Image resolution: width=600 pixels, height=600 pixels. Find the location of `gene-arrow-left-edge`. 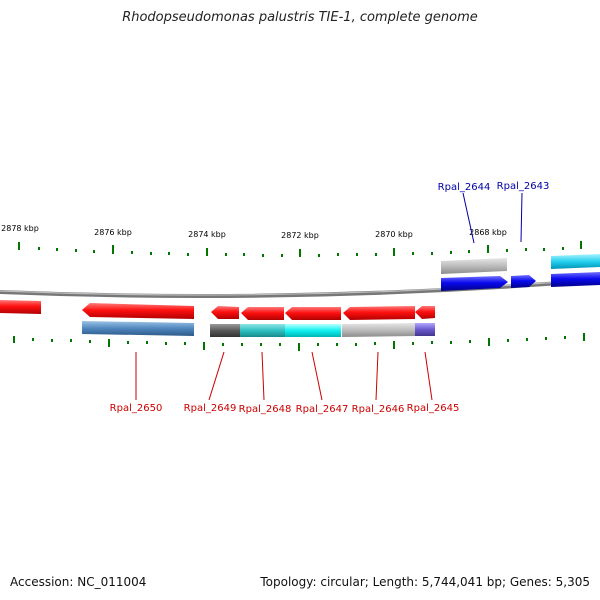

gene-arrow-left-edge is located at coordinates (20, 307).